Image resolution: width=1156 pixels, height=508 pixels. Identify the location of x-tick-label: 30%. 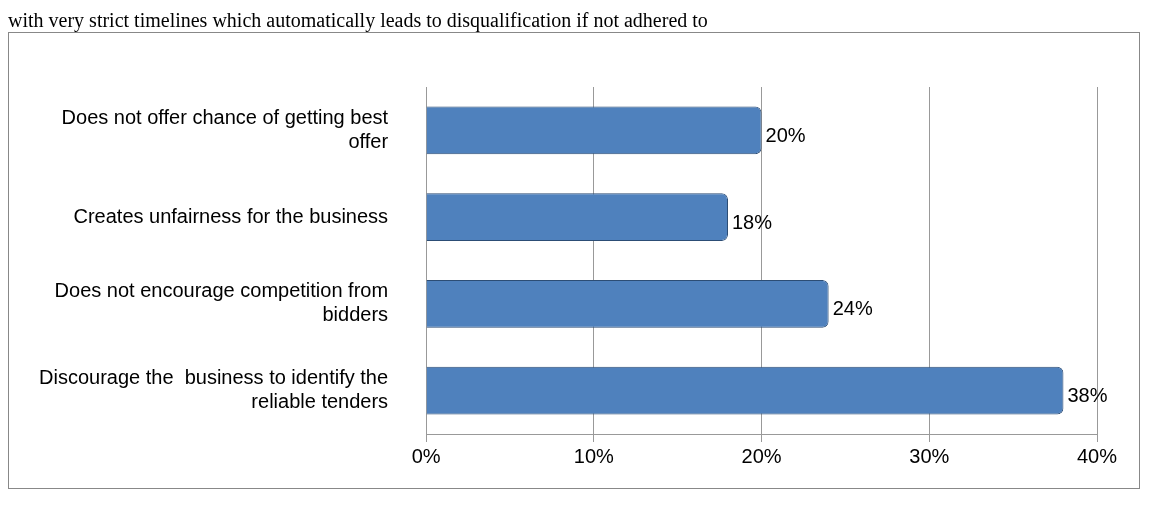
(929, 455).